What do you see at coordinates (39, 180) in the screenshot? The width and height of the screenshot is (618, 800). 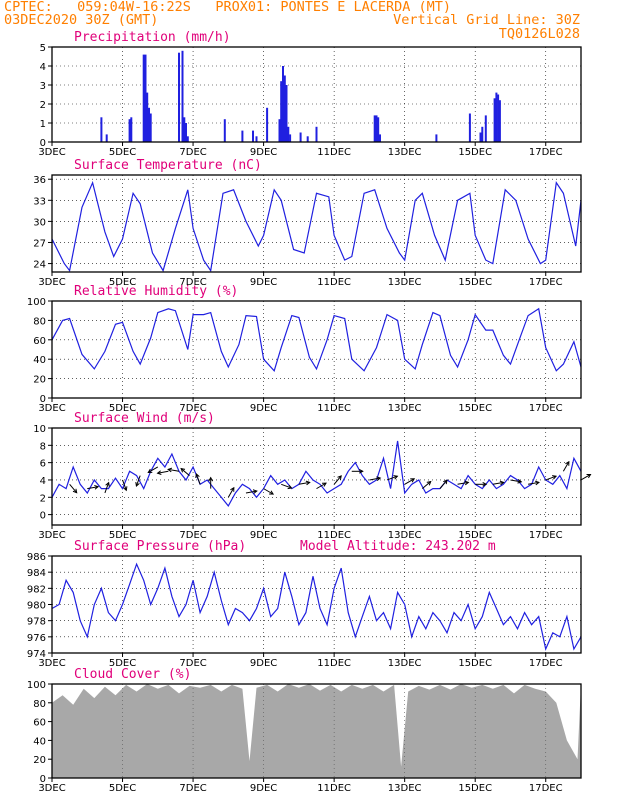 I see `y-tick-label: 36` at bounding box center [39, 180].